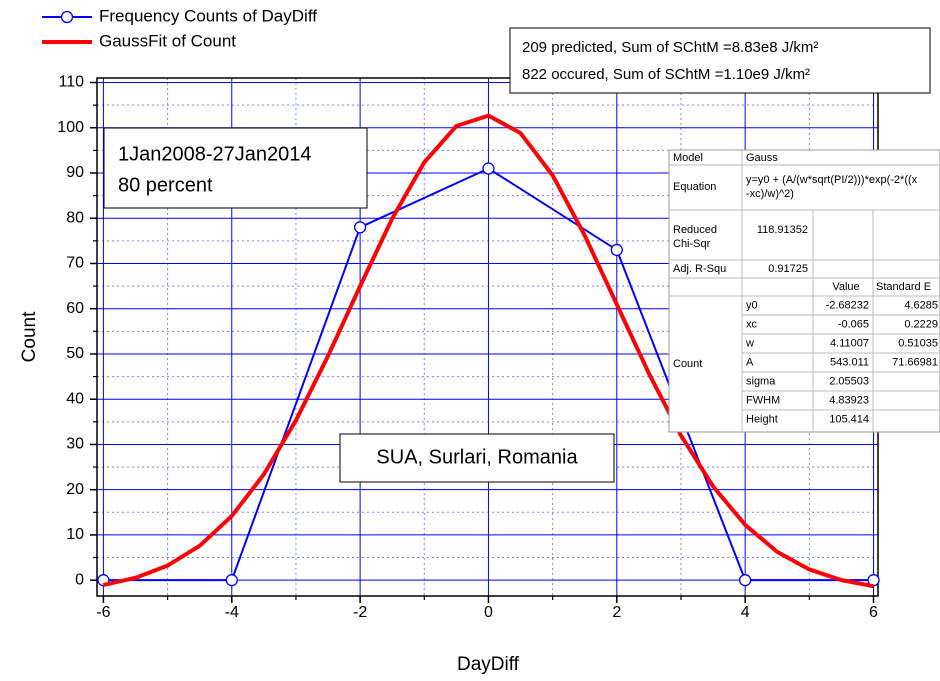 This screenshot has height=681, width=940. Describe the element at coordinates (763, 400) in the screenshot. I see `table-cell: FWHM` at that location.